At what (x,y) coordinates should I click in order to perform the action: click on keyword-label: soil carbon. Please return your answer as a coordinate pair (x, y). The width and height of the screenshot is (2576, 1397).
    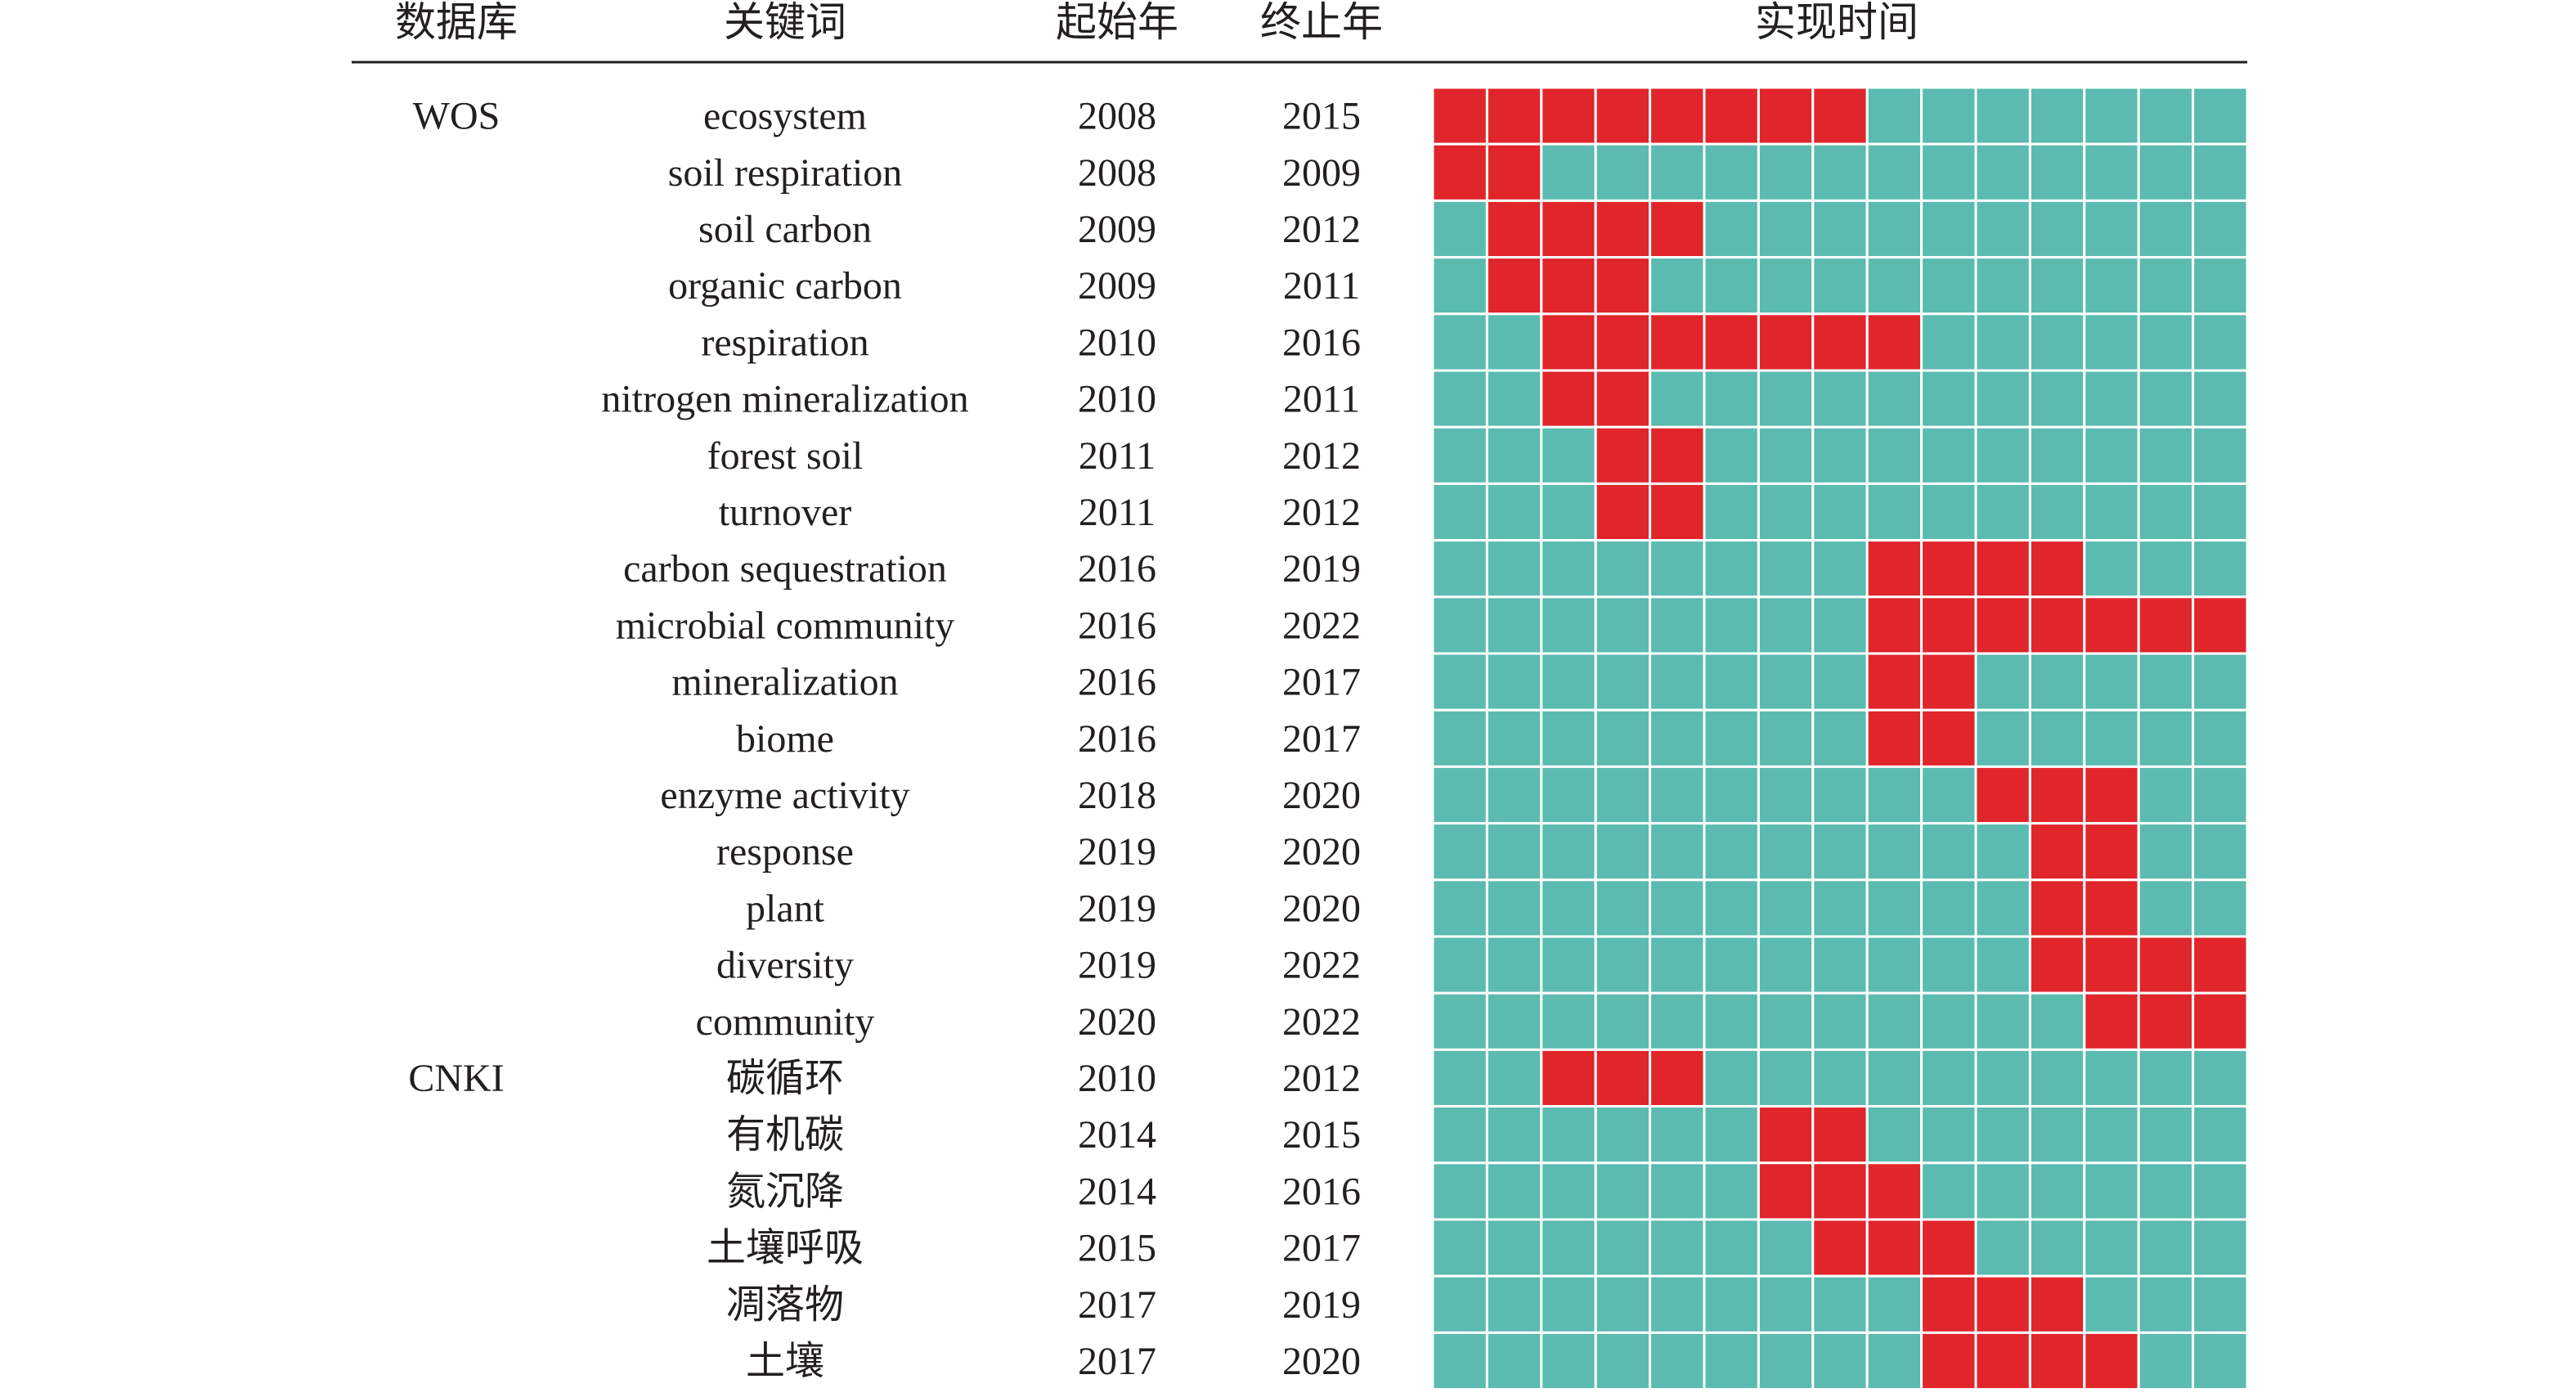
    Looking at the image, I should click on (785, 229).